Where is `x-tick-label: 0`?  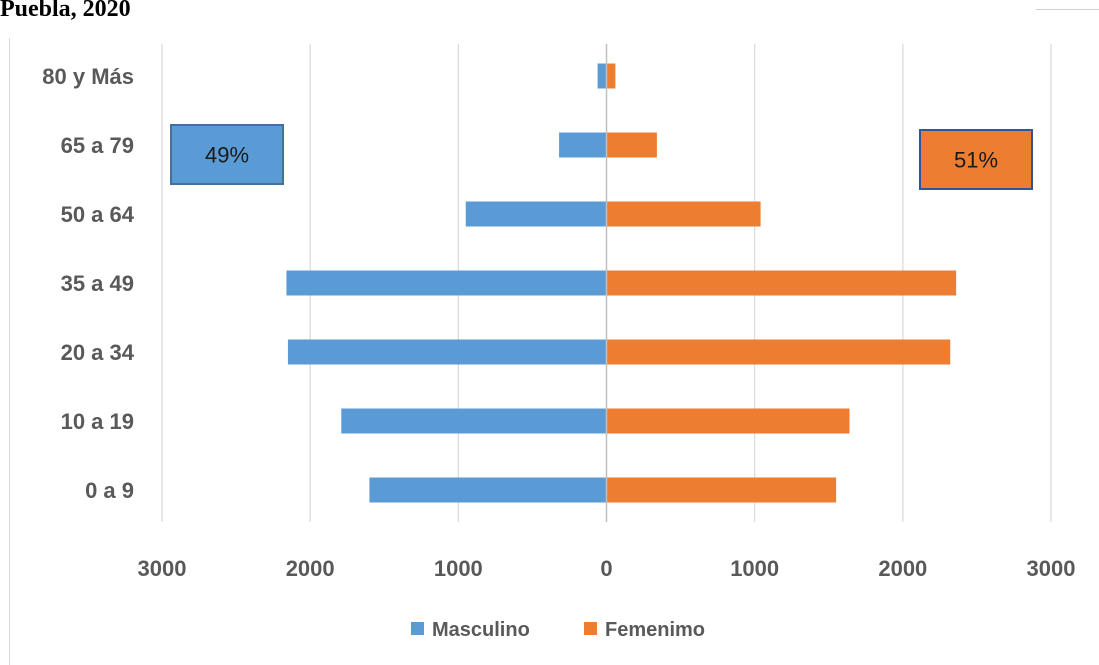
x-tick-label: 0 is located at coordinates (606, 568).